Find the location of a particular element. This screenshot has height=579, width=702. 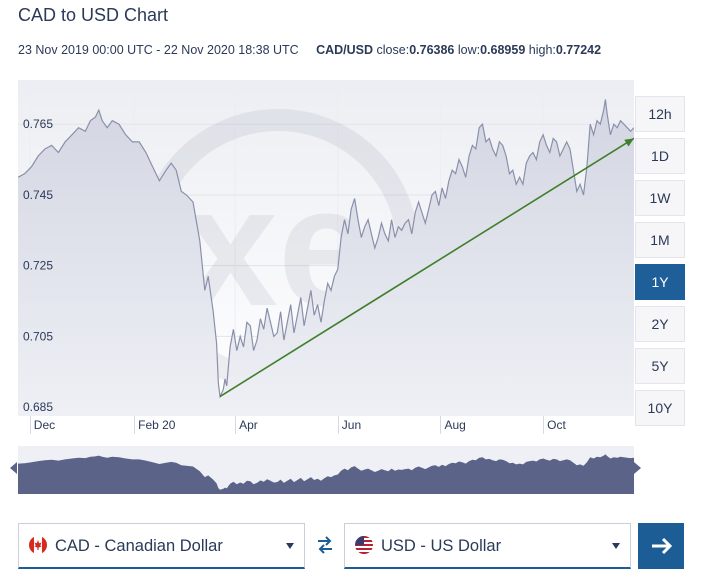

to-currency-label: USD - US Dollar is located at coordinates (441, 546).